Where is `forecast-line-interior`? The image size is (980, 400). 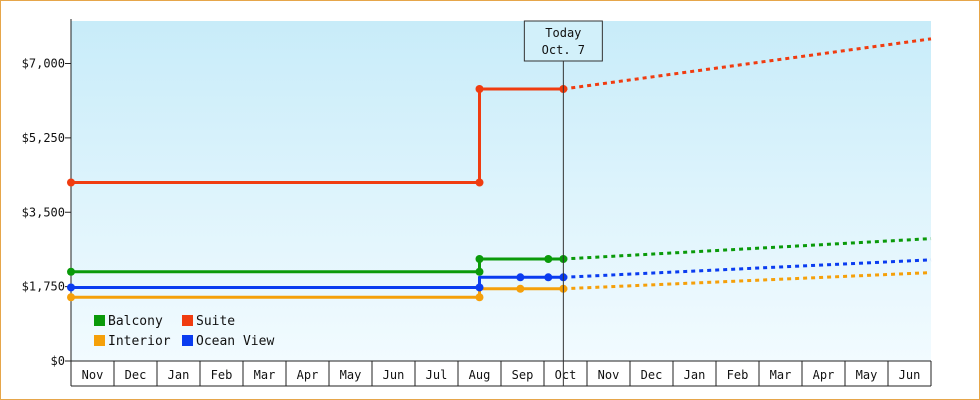
forecast-line-interior is located at coordinates (747, 281).